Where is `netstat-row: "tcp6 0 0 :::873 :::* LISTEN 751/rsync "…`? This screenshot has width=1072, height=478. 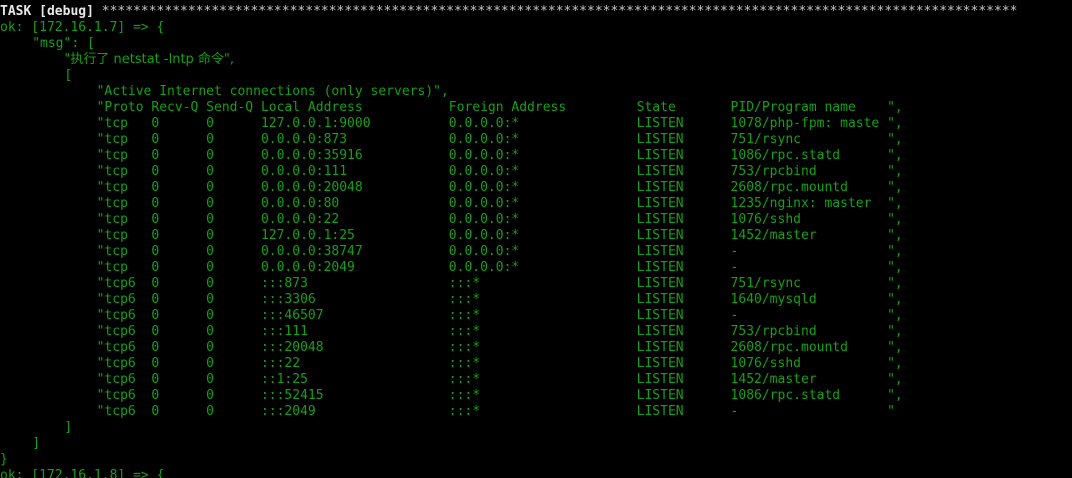 netstat-row: "tcp6 0 0 :::873 :::* LISTEN 751/rsync "… is located at coordinates (500, 284).